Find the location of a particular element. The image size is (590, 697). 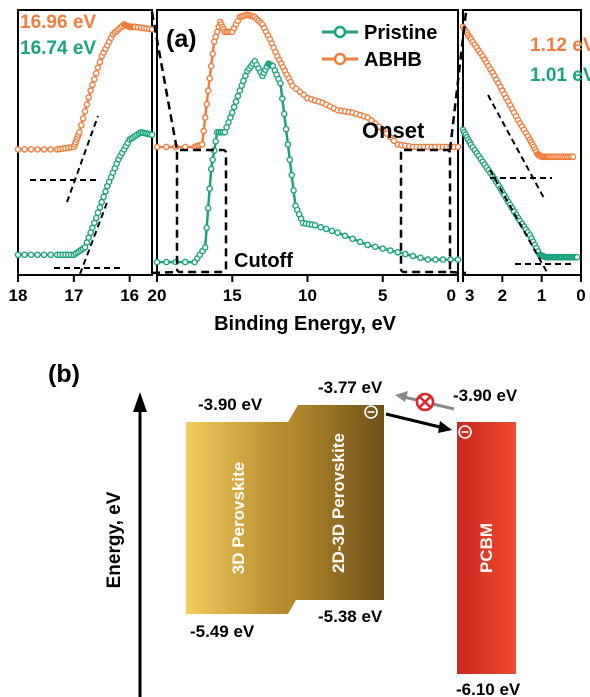

band-name-2d-3d: 2D-3D Perovskite is located at coordinates (338, 503).